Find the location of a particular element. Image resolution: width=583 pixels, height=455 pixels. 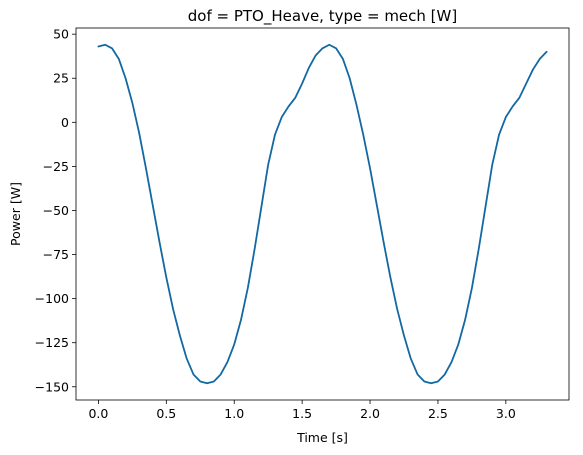

y-axis-ticks: 50 25 0 −25 −50 −75 −100 −125 −150 is located at coordinates (55, 210).